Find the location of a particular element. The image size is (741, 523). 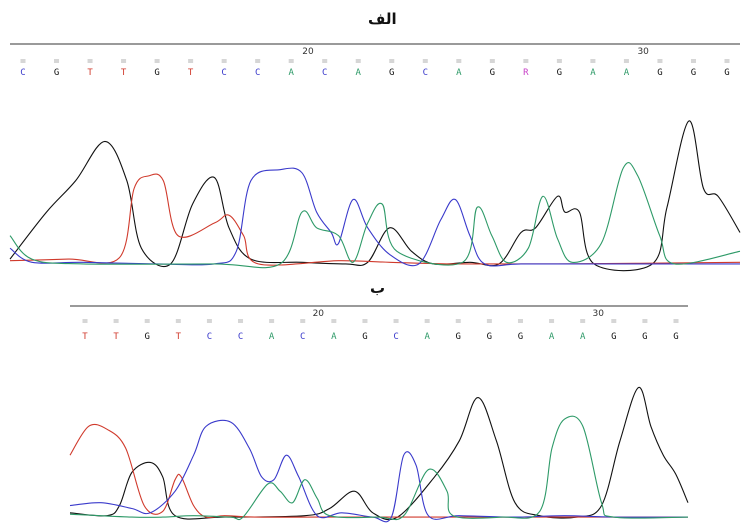

panel-a-base-call: R is located at coordinates (526, 73).